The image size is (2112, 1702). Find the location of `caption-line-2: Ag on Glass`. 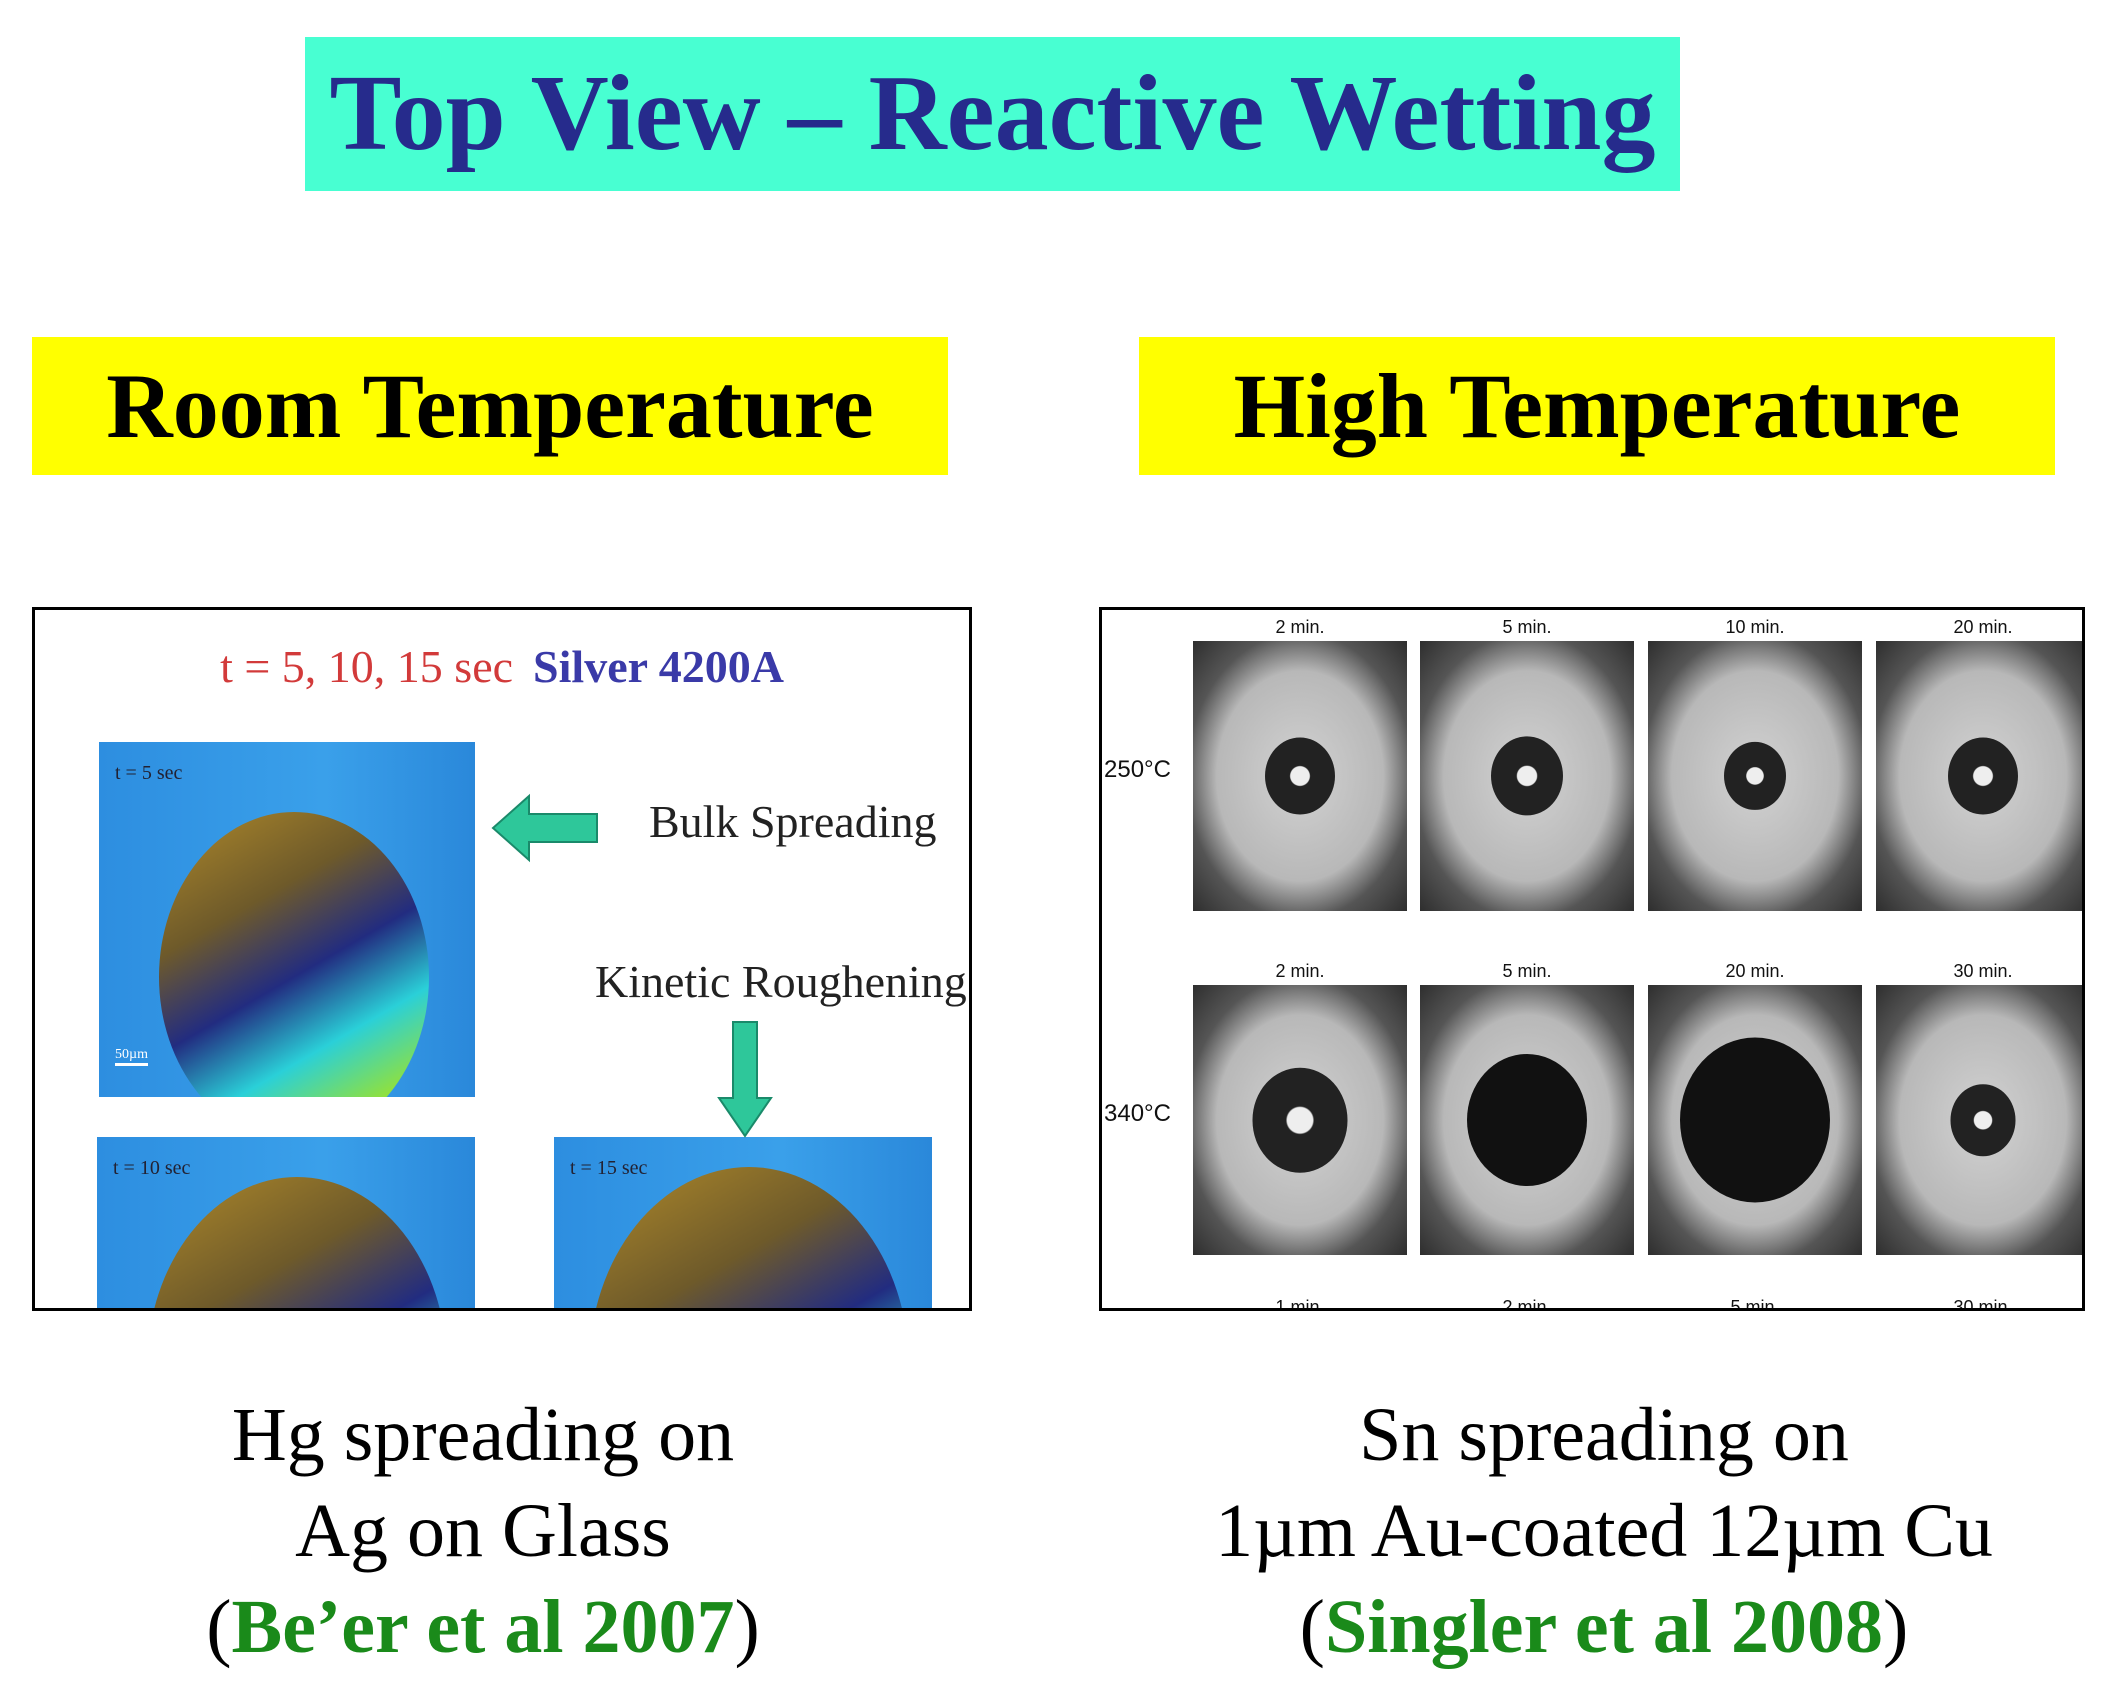

caption-line-2: Ag on Glass is located at coordinates (483, 1531).